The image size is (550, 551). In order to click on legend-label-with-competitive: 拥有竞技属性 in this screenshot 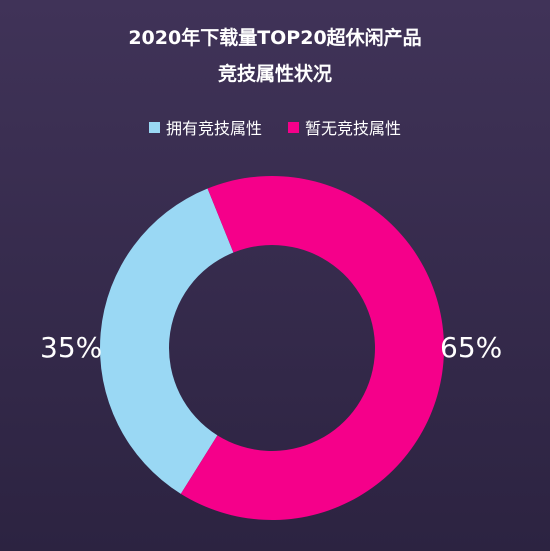, I will do `click(213, 128)`.